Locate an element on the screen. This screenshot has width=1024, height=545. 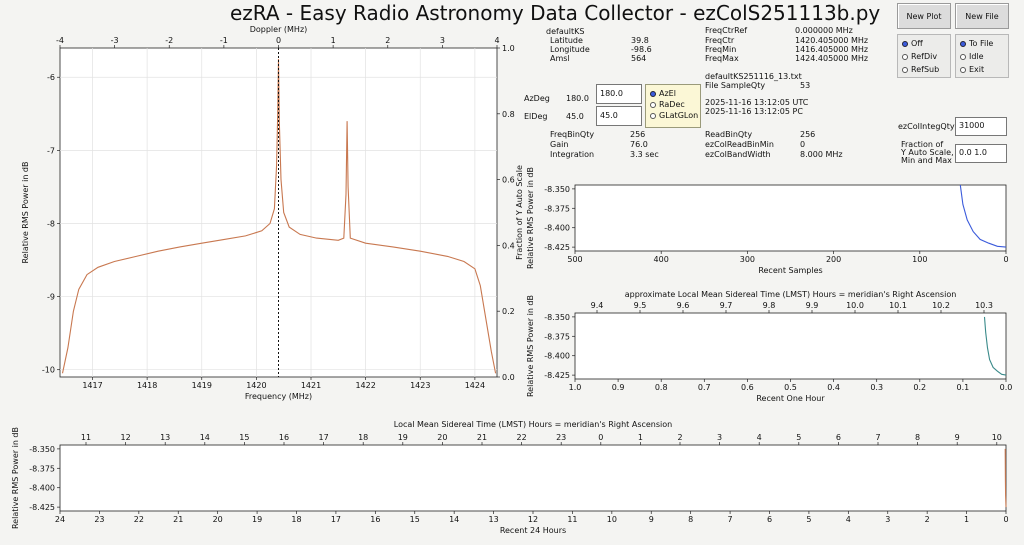
spectrum-x2-tick-label: 0 is located at coordinates (278, 40).